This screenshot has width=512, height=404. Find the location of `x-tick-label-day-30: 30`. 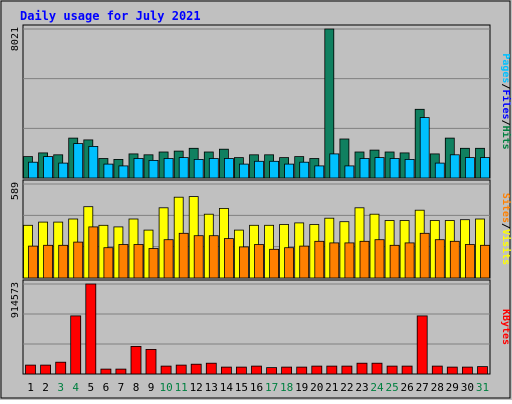

x-tick-label-day-30: 30 is located at coordinates (467, 387).